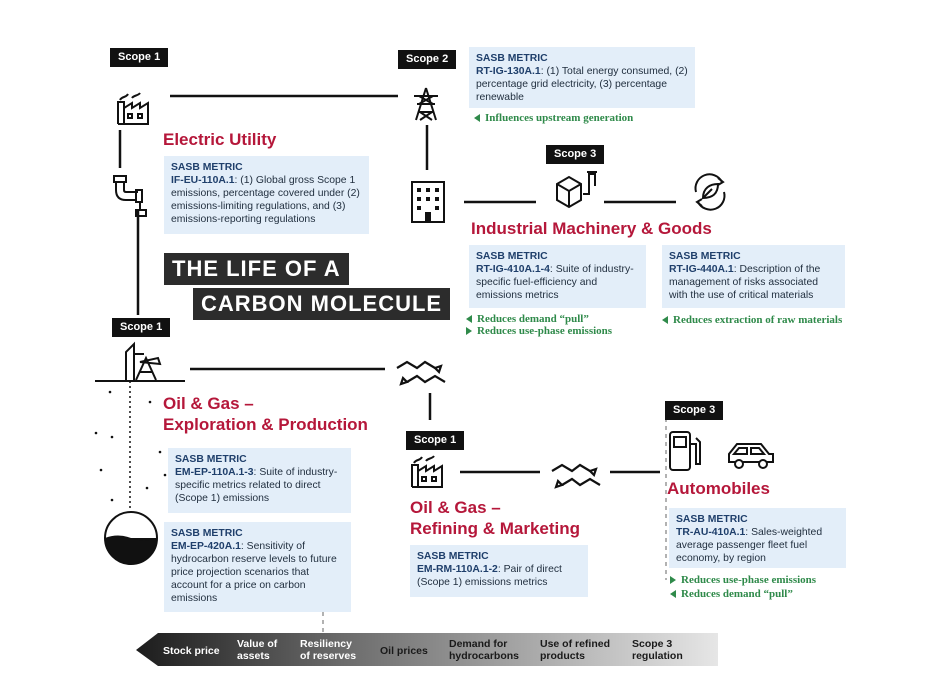  Describe the element at coordinates (130, 196) in the screenshot. I see `pipe-icon` at that location.